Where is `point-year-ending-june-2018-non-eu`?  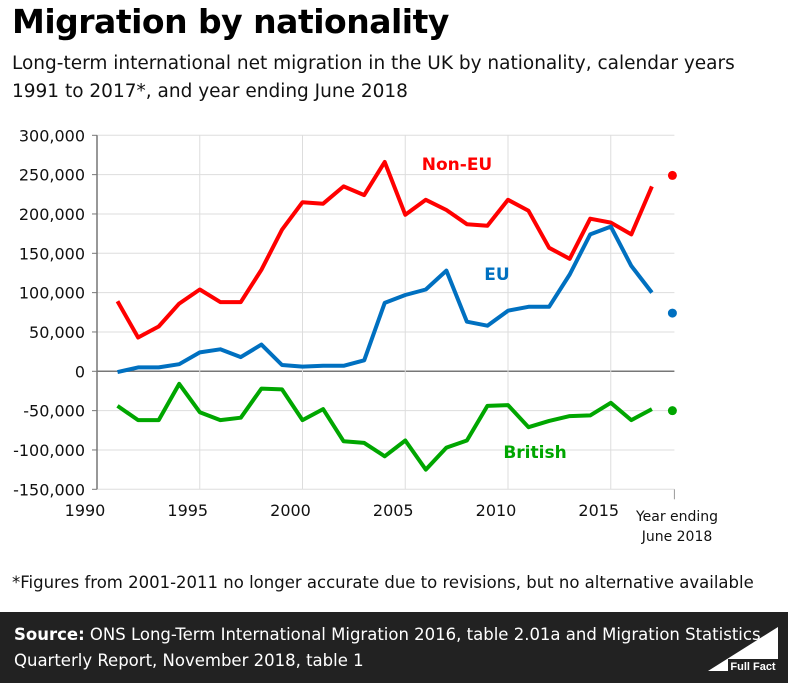
point-year-ending-june-2018-non-eu is located at coordinates (672, 175).